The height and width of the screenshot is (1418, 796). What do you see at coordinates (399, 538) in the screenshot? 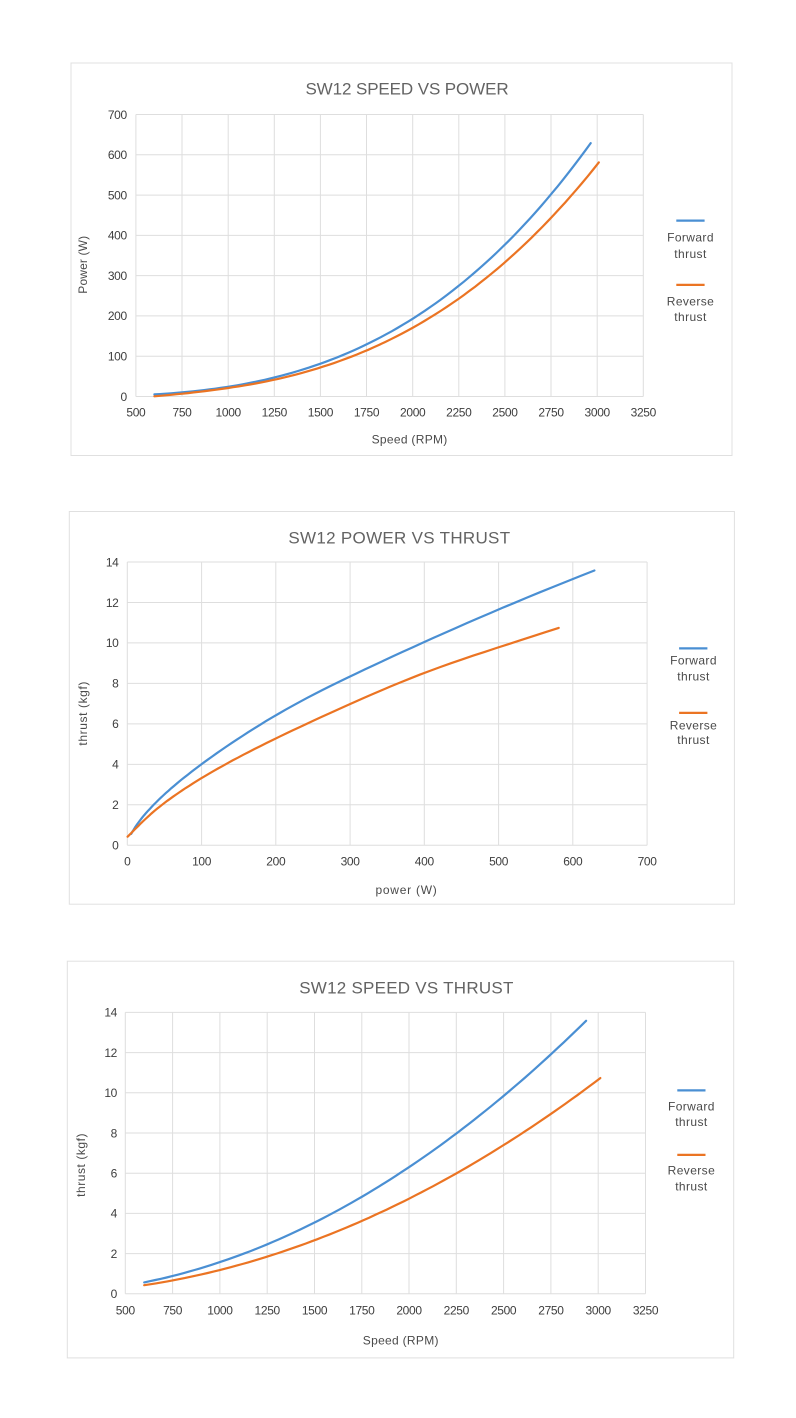
I see `svg-text: SW12 POWER VS THRUST` at bounding box center [399, 538].